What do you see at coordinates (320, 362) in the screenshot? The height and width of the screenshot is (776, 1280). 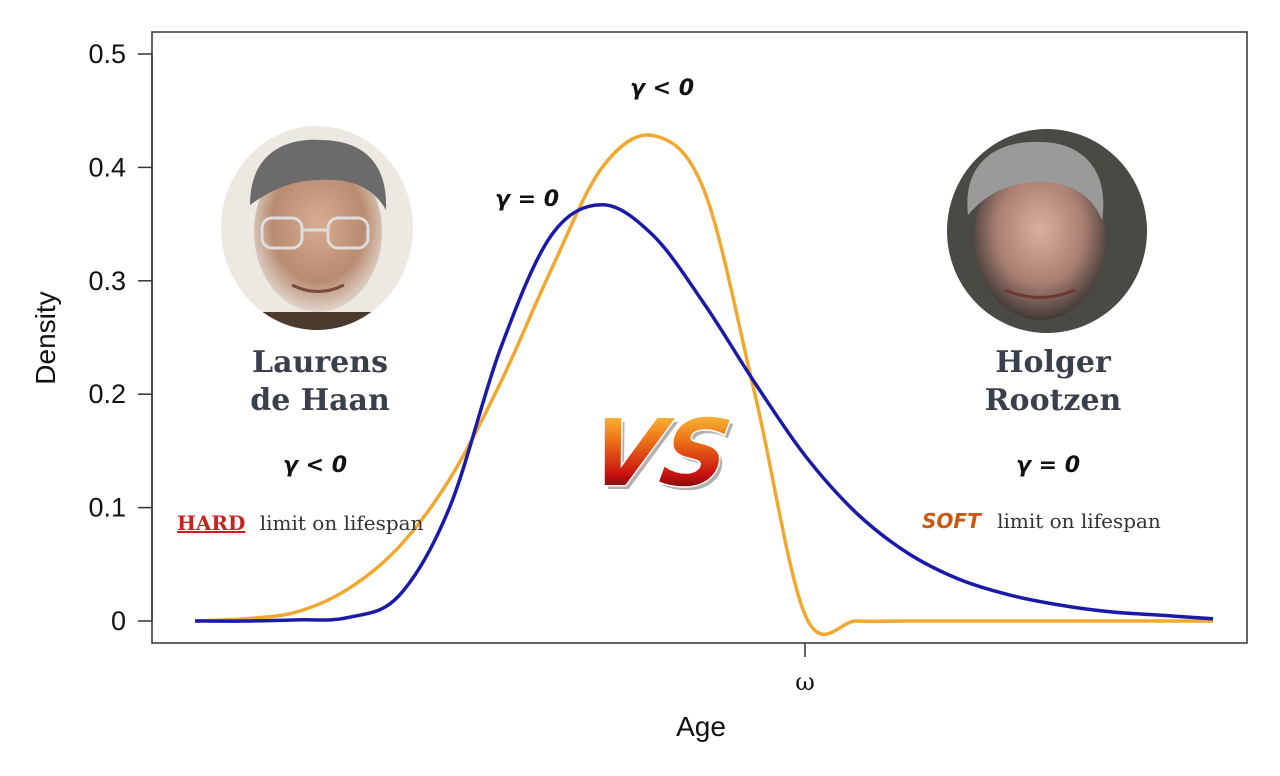 I see `left-name-line1: Laurens` at bounding box center [320, 362].